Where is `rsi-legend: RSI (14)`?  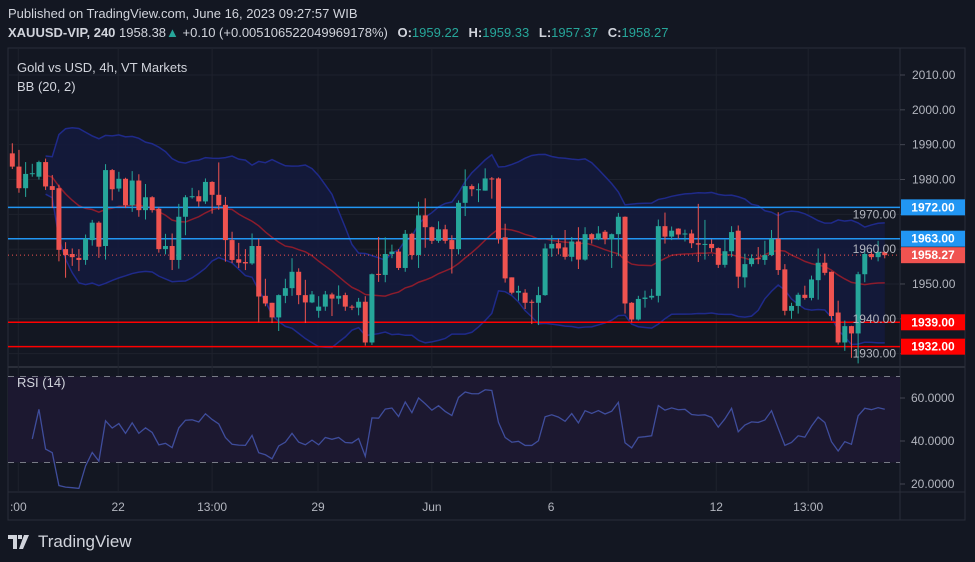 rsi-legend: RSI (14) is located at coordinates (41, 382).